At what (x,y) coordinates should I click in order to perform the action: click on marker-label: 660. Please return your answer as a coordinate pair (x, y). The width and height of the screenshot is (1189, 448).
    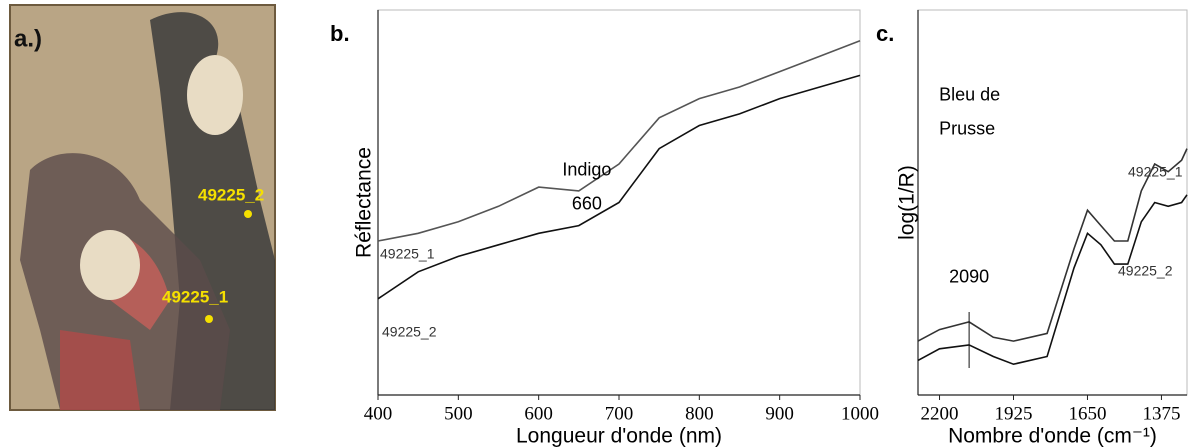
    Looking at the image, I should click on (587, 203).